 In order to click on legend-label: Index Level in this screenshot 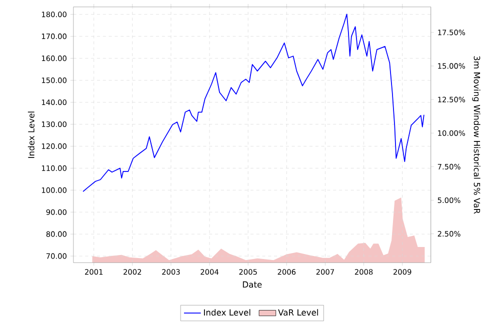, I will do `click(227, 312)`.